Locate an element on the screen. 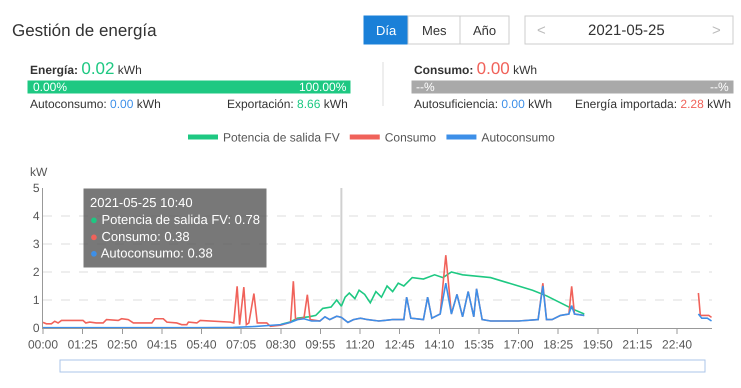 The height and width of the screenshot is (388, 741). text: Consumo: 0.00 kWh is located at coordinates (476, 68).